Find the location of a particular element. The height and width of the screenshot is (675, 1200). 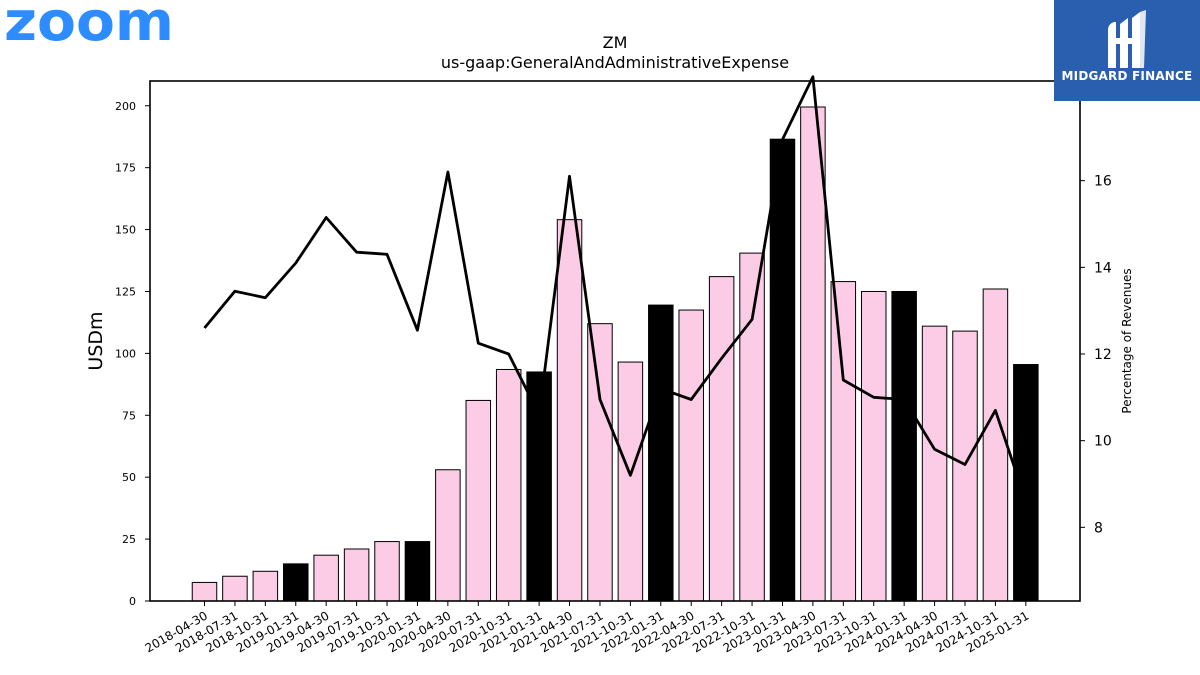

y-tick-label: 0 is located at coordinates (132, 601).